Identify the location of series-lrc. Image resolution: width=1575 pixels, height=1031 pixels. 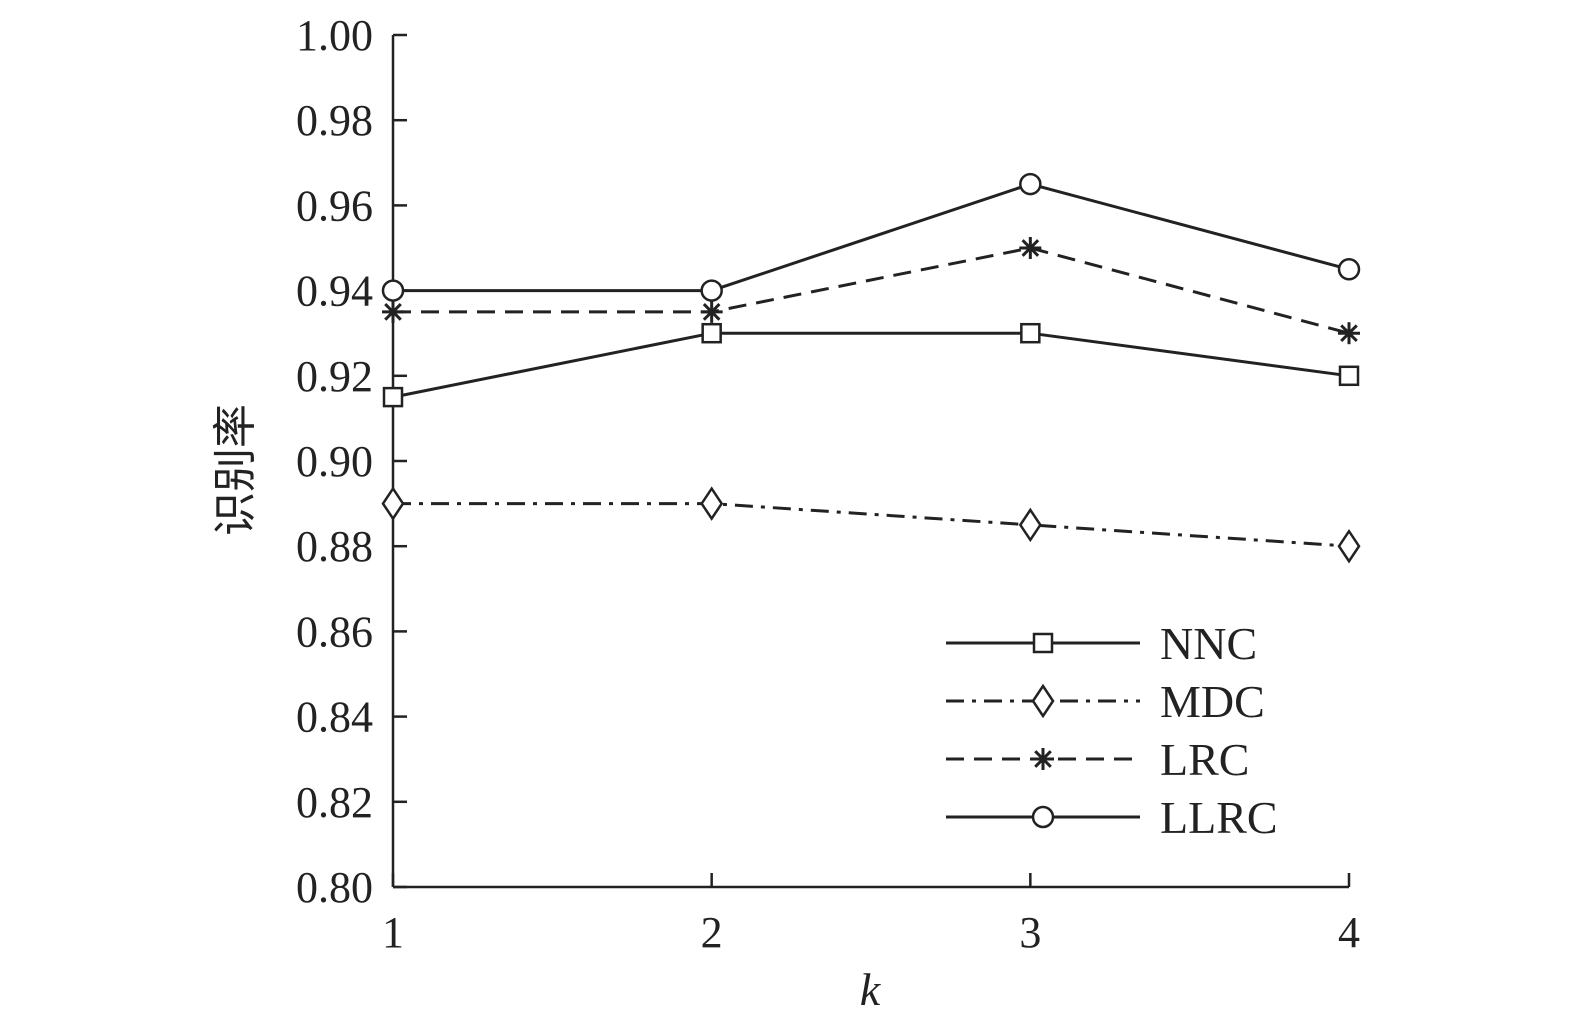
(871, 291).